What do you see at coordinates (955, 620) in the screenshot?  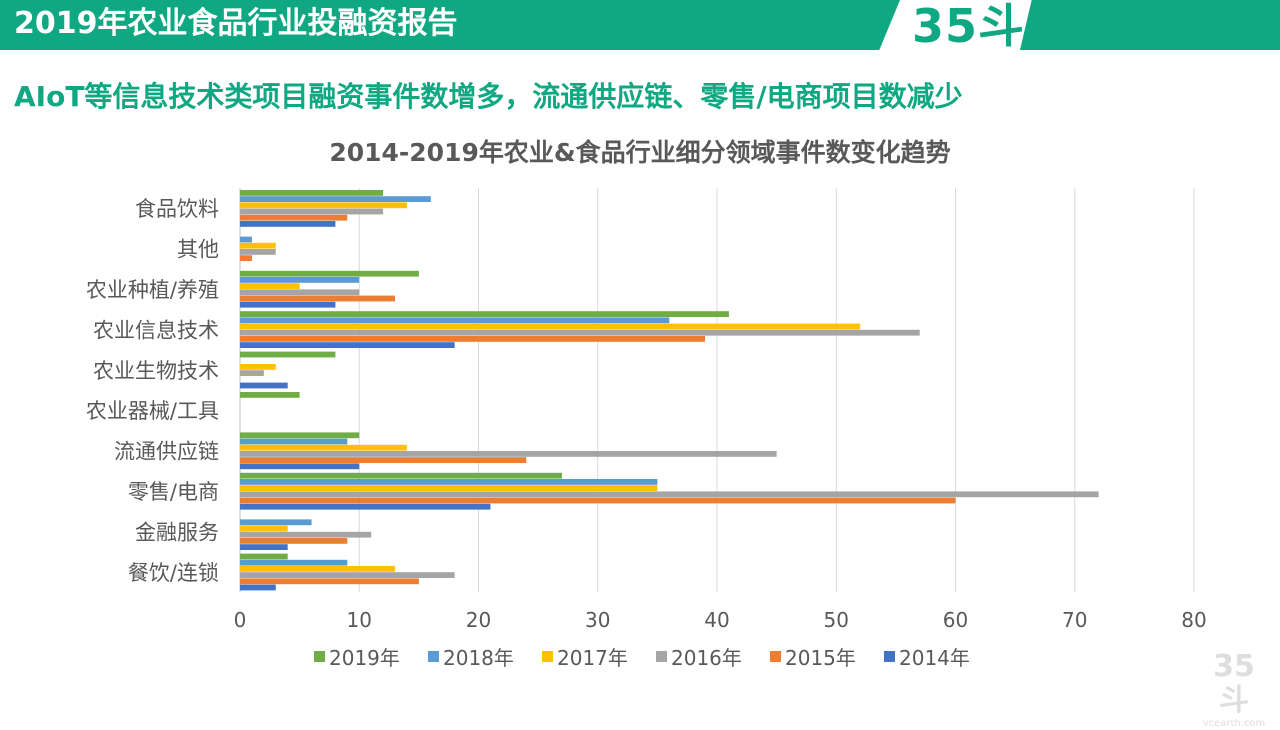 I see `x-tick-label: 60` at bounding box center [955, 620].